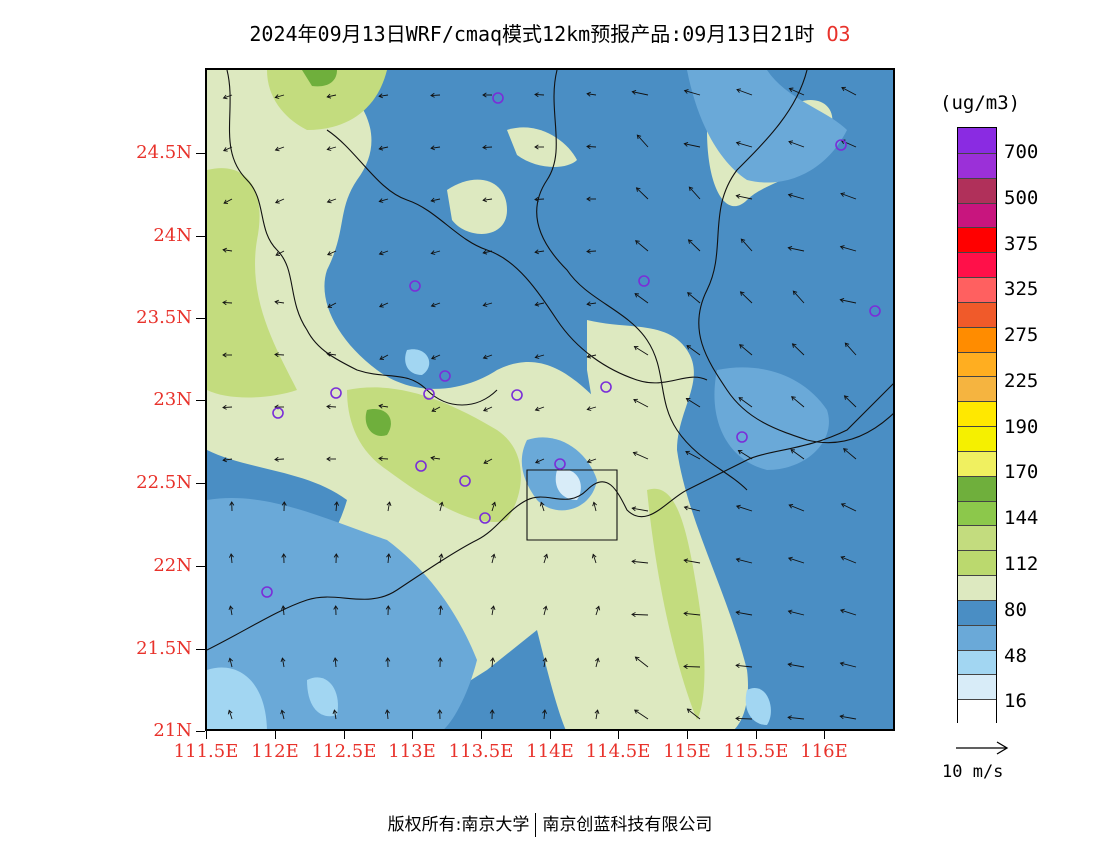 This screenshot has width=1100, height=850. What do you see at coordinates (200, 649) in the screenshot?
I see `lat-tick` at bounding box center [200, 649].